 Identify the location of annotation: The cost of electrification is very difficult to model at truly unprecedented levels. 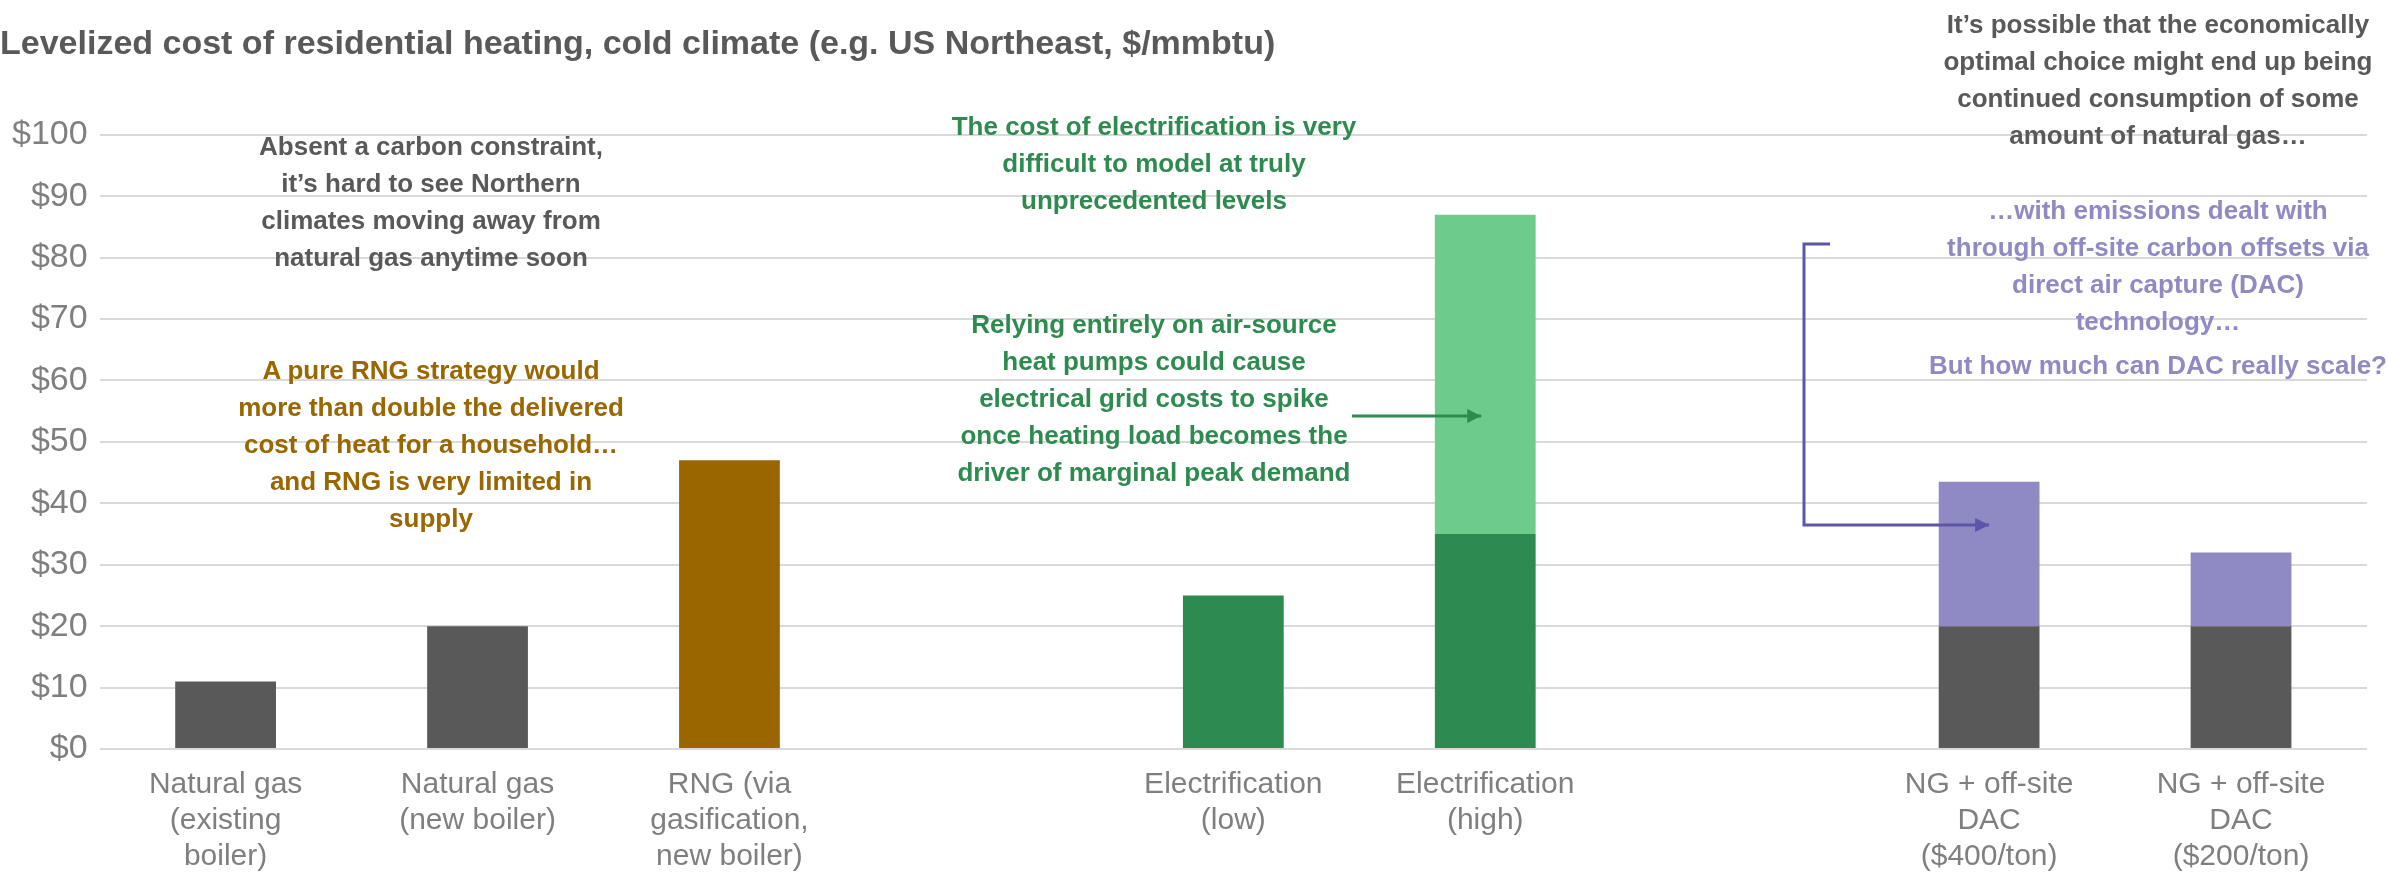
(1154, 163).